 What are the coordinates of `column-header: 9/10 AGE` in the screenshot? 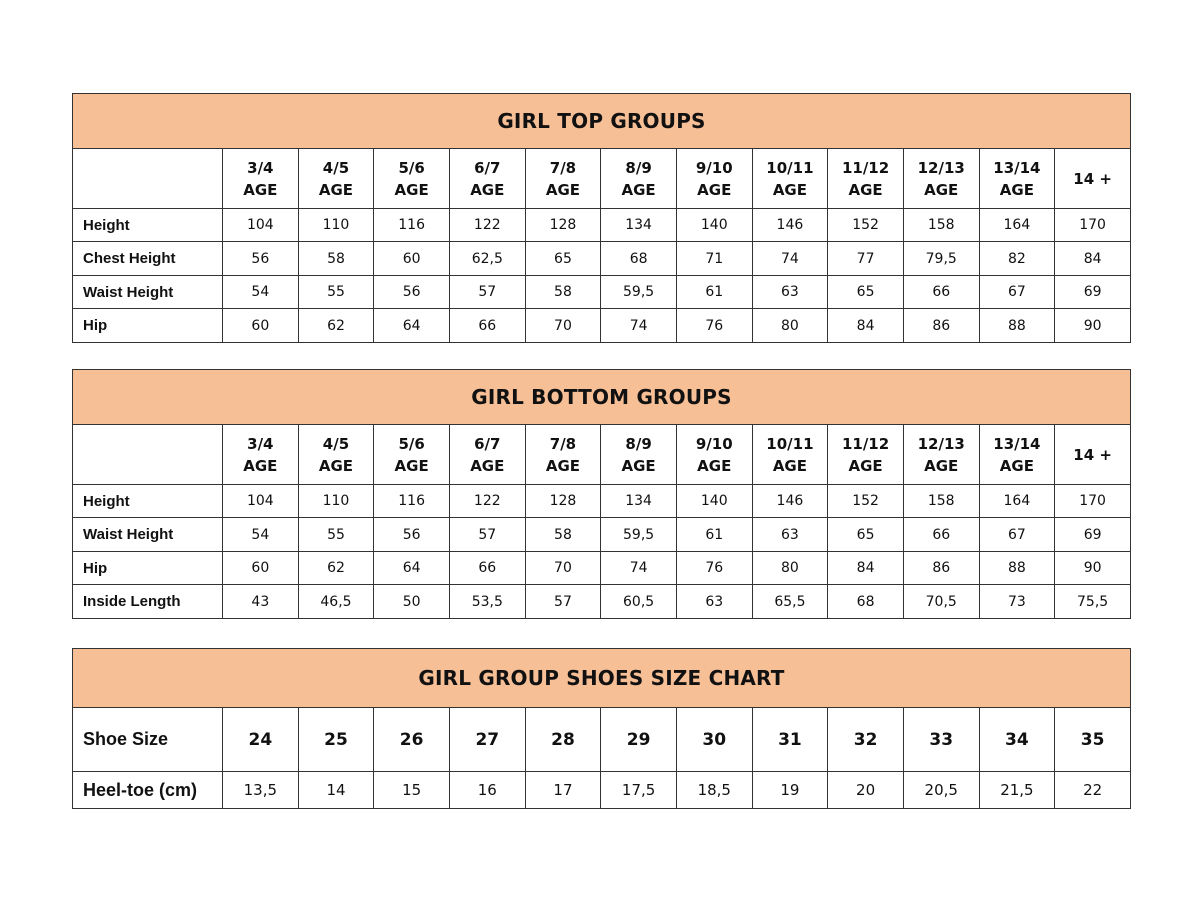 It's located at (714, 454).